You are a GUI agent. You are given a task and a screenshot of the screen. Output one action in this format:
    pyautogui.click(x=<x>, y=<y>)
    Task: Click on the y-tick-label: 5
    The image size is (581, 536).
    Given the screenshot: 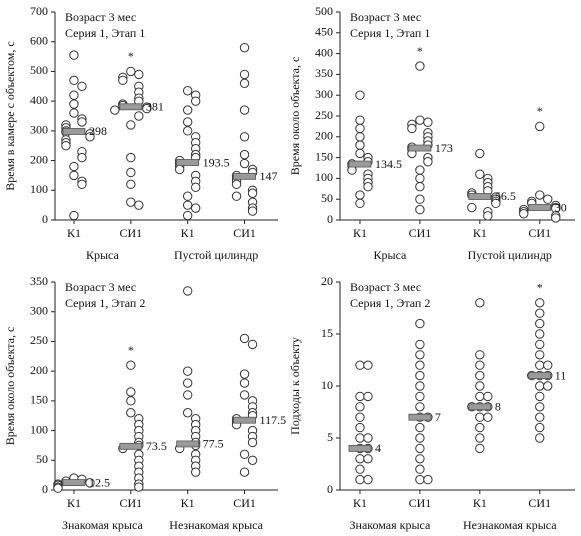 What is the action you would take?
    pyautogui.click(x=330, y=437)
    